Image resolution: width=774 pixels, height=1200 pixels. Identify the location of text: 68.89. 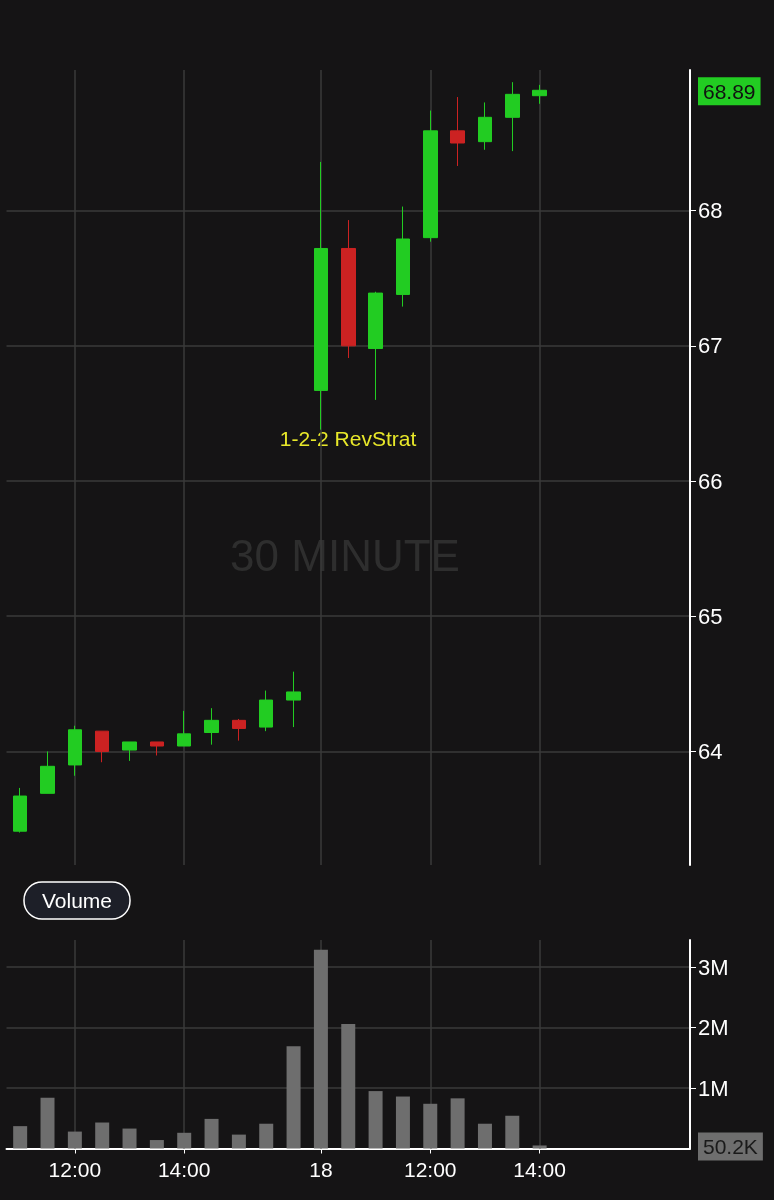
(729, 92).